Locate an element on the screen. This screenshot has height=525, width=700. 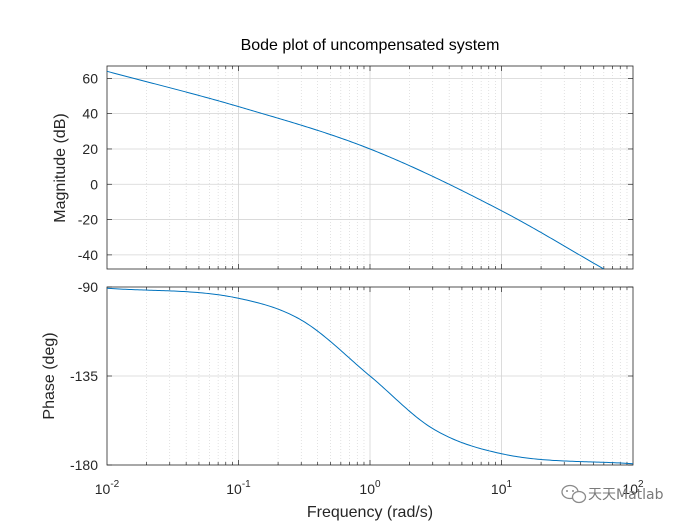
y-tick-label: -20 is located at coordinates (88, 220).